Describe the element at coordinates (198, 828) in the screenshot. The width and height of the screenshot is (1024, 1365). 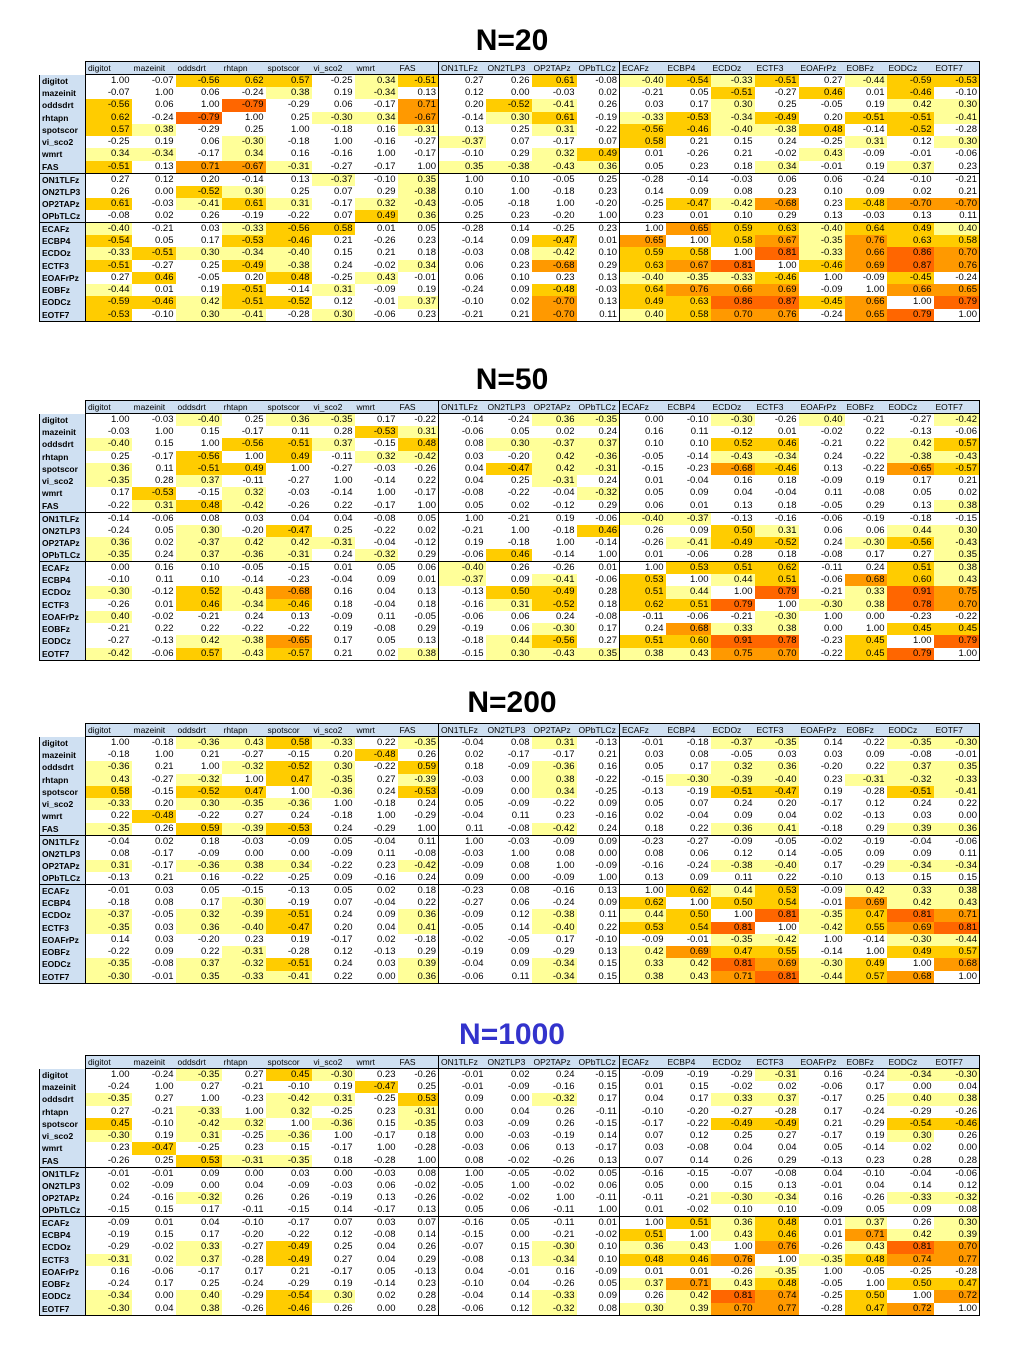
I see `correlation-cell: 0.59` at that location.